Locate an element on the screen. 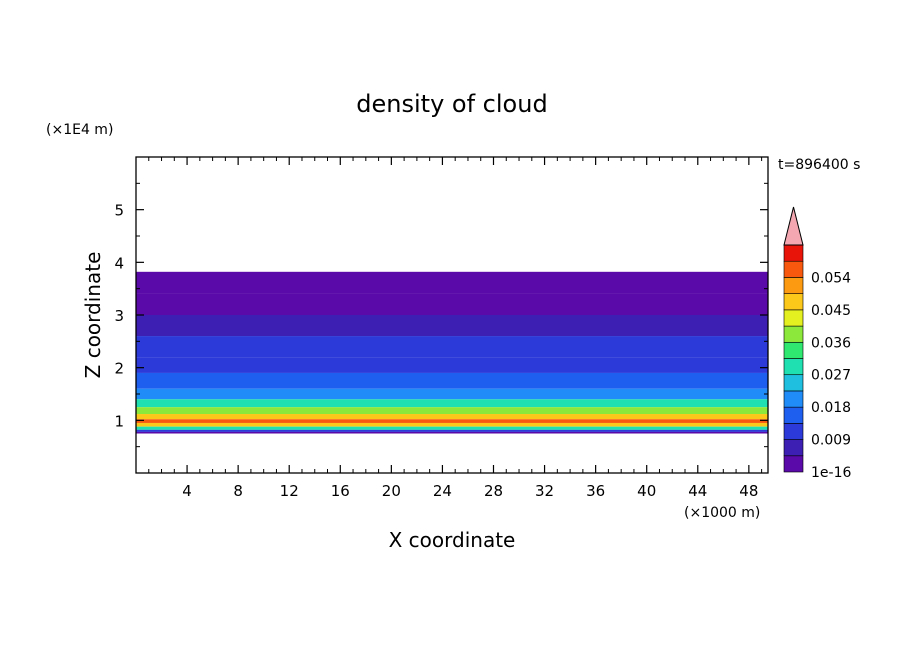 This screenshot has width=904, height=654. x-tick-label: 28 is located at coordinates (493, 491).